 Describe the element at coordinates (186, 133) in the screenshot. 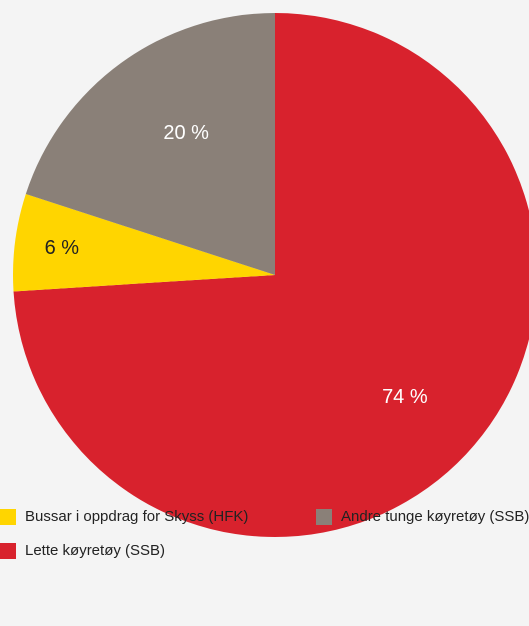

I see `pie-slice-label-2: 20 %` at that location.